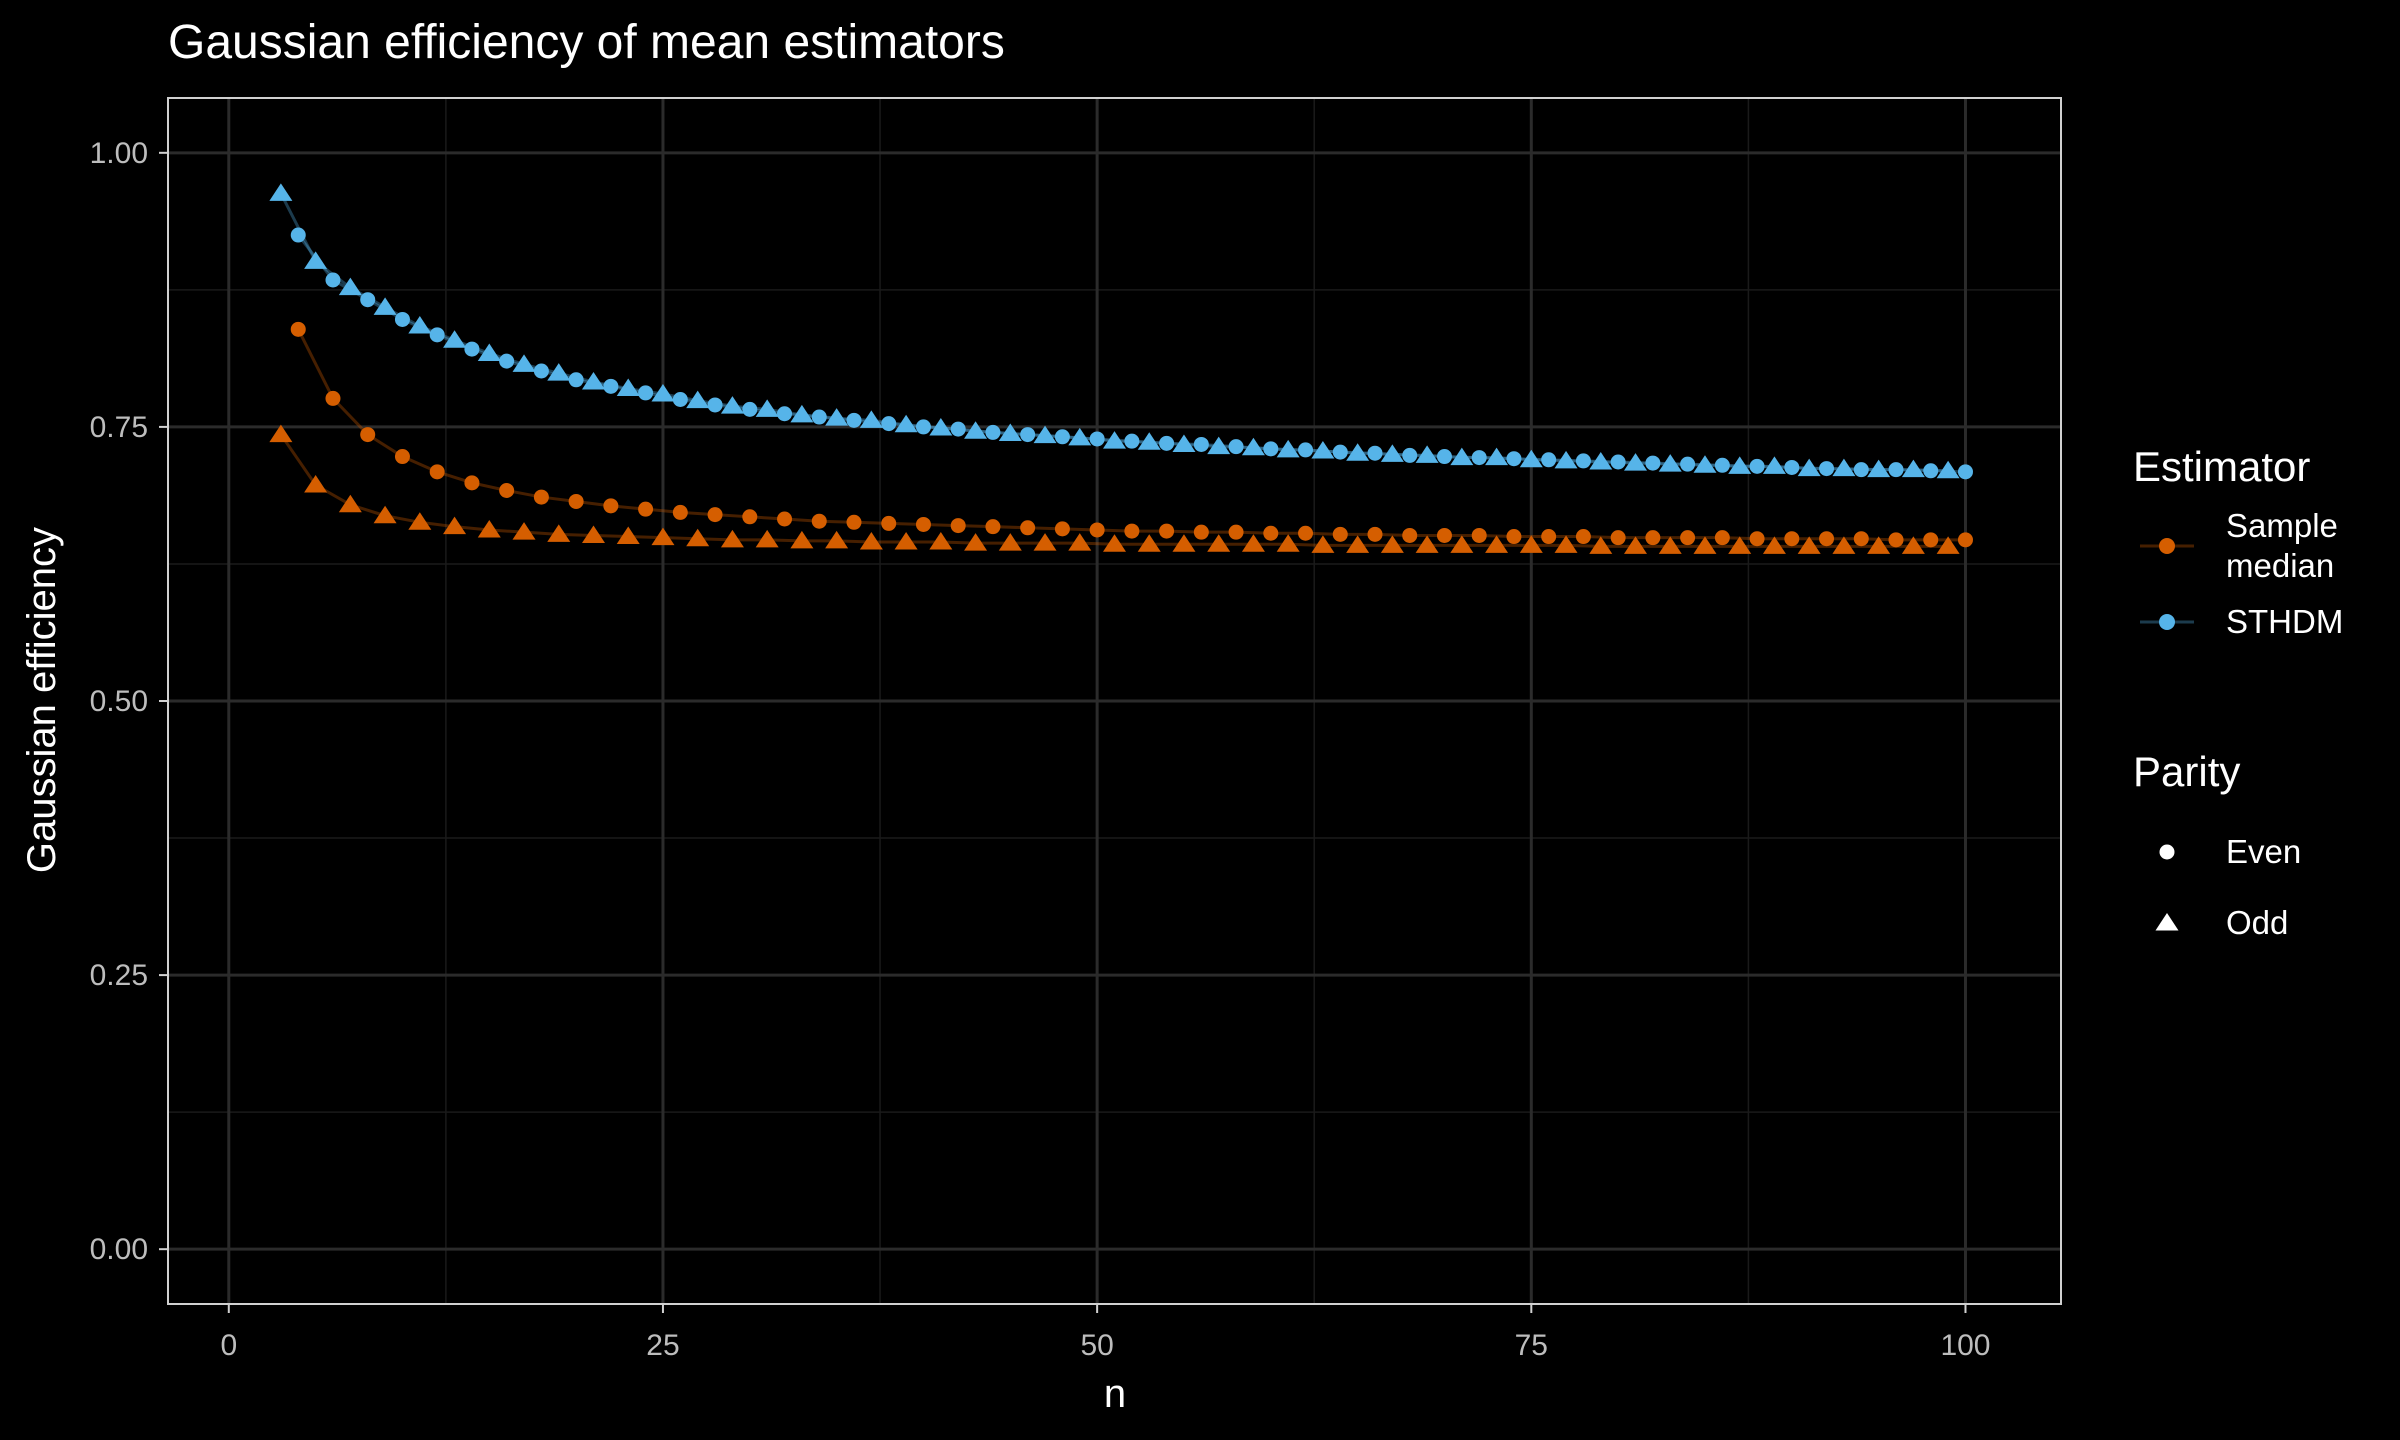 The image size is (2400, 1440). I want to click on x-tick-label: 50, so click(1096, 1345).